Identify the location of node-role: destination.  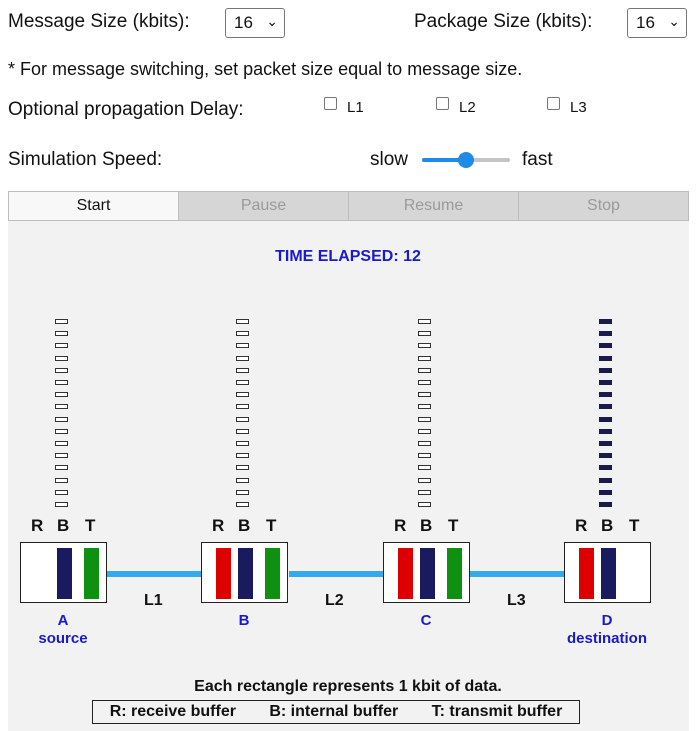
(606, 638).